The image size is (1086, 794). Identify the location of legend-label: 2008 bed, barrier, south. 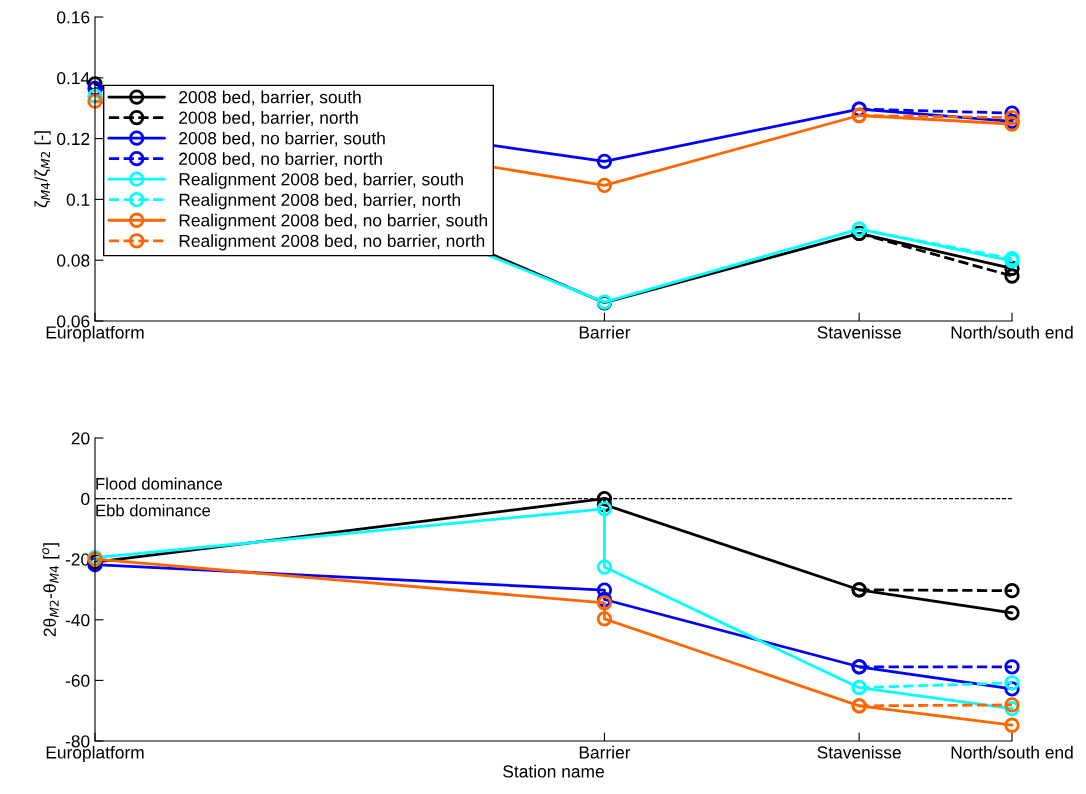
(270, 98).